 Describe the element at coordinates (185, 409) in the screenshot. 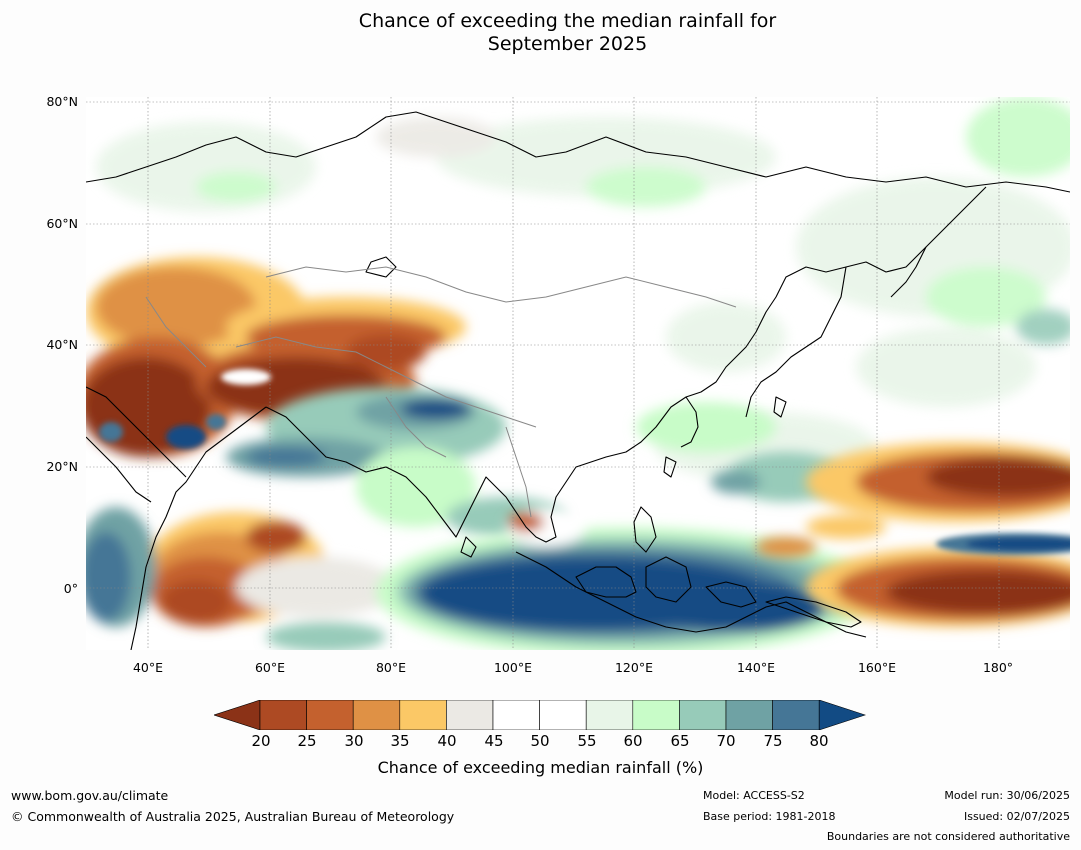

I see `central-asia-wet-spots` at that location.